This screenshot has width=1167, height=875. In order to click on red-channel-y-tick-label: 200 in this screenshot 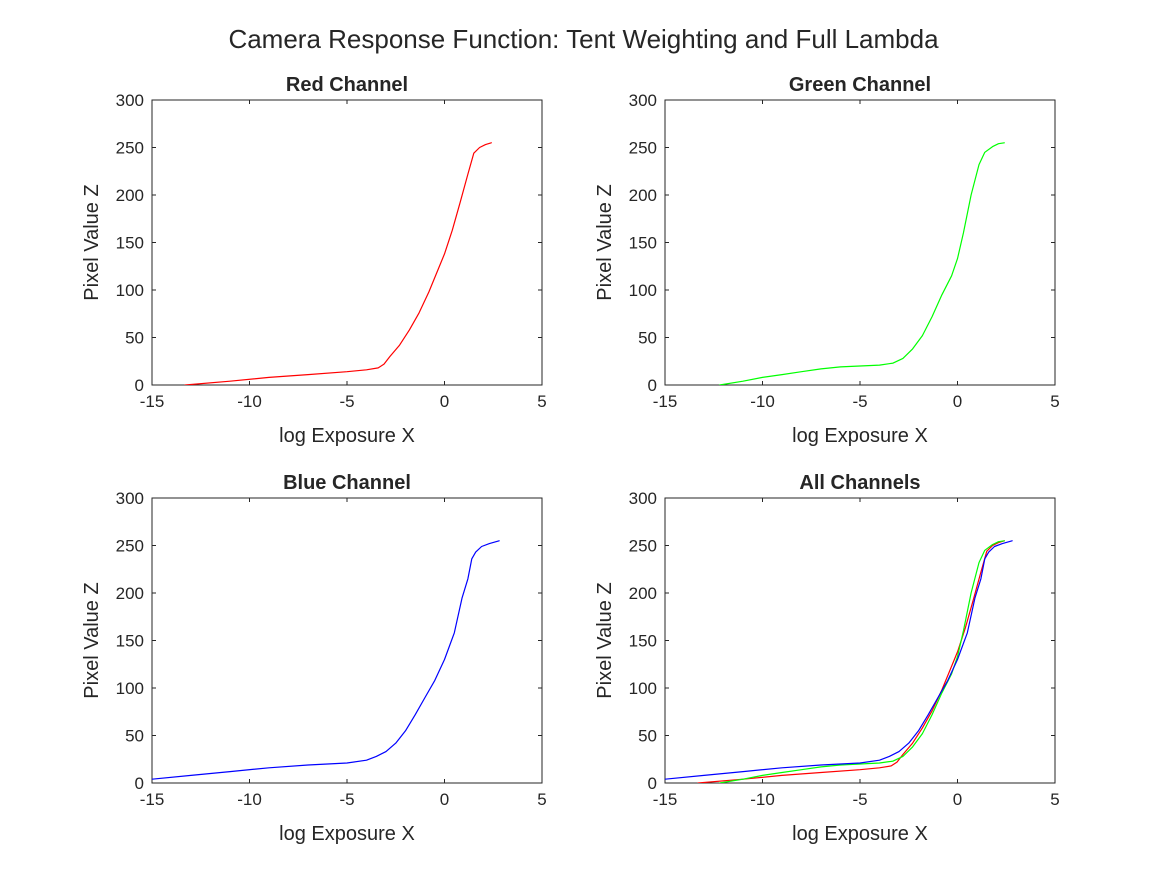, I will do `click(130, 195)`.